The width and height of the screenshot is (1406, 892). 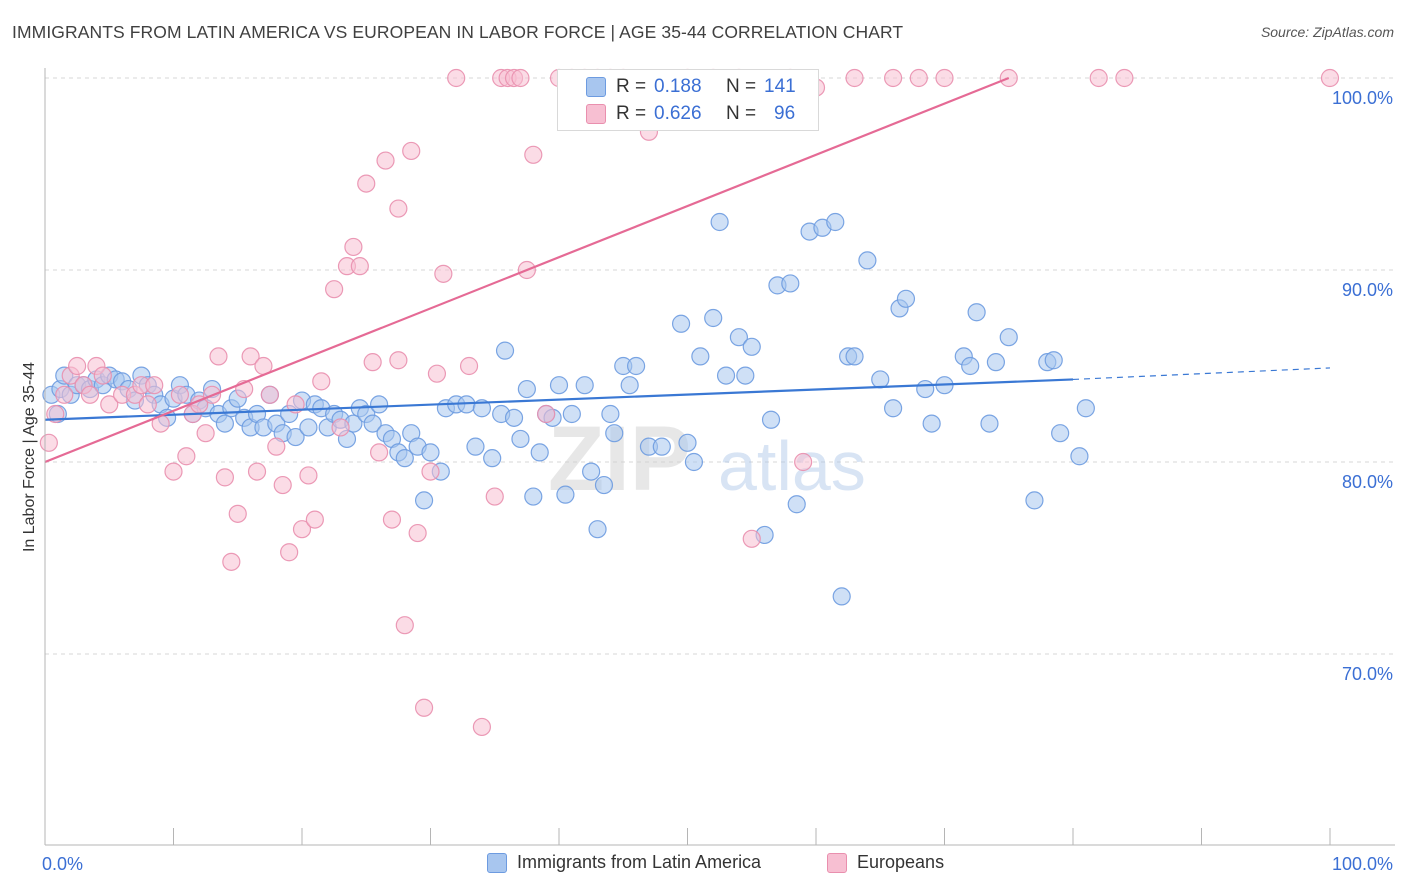 I want to click on y-tick-label: 100.0%, so click(x=1362, y=98).